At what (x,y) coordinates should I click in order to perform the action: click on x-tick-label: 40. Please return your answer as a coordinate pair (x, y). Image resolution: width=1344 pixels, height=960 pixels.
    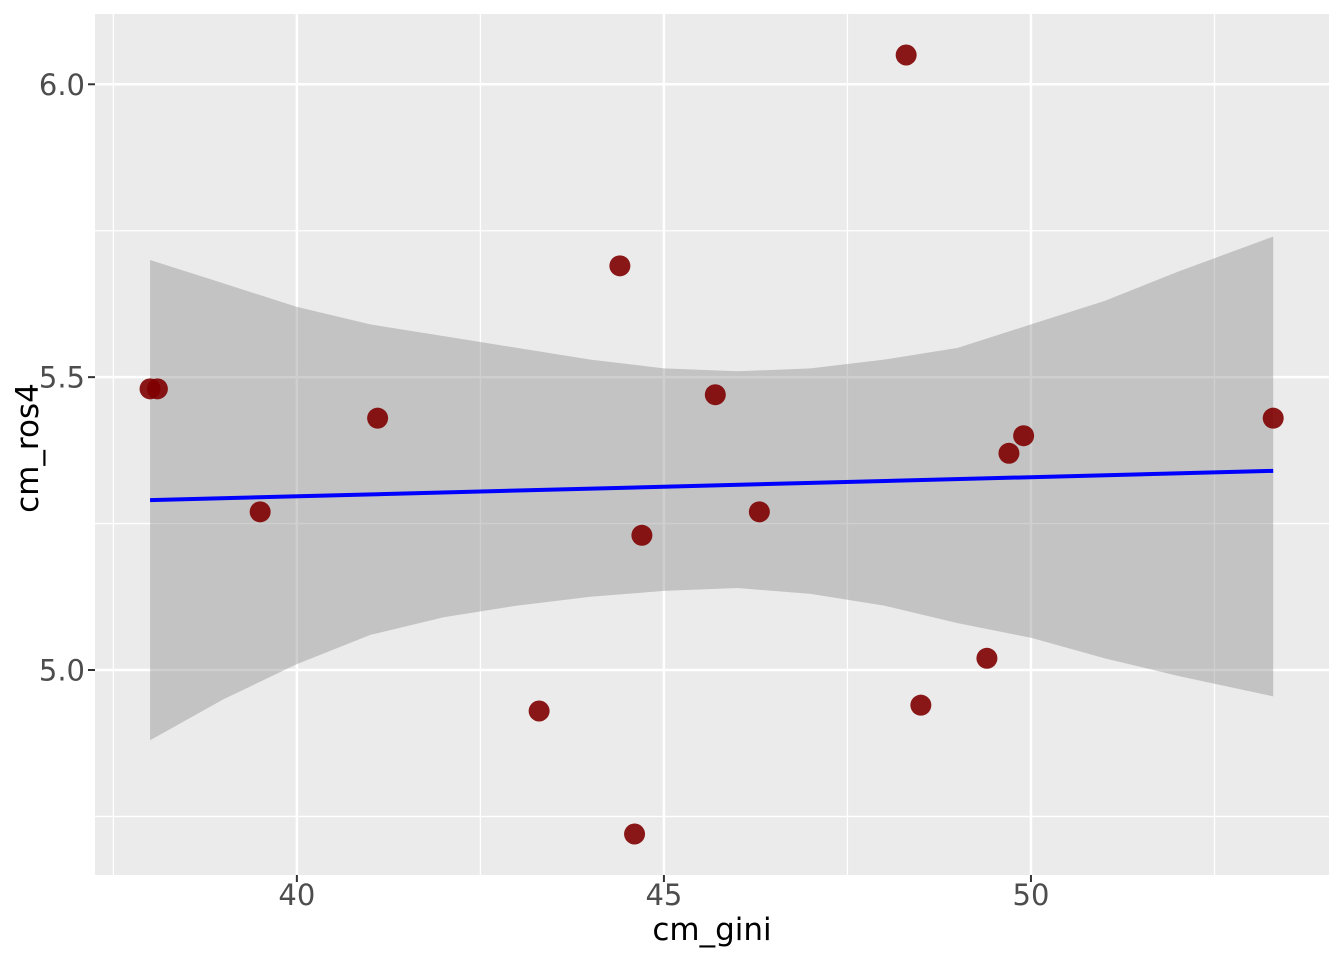
    Looking at the image, I should click on (296, 895).